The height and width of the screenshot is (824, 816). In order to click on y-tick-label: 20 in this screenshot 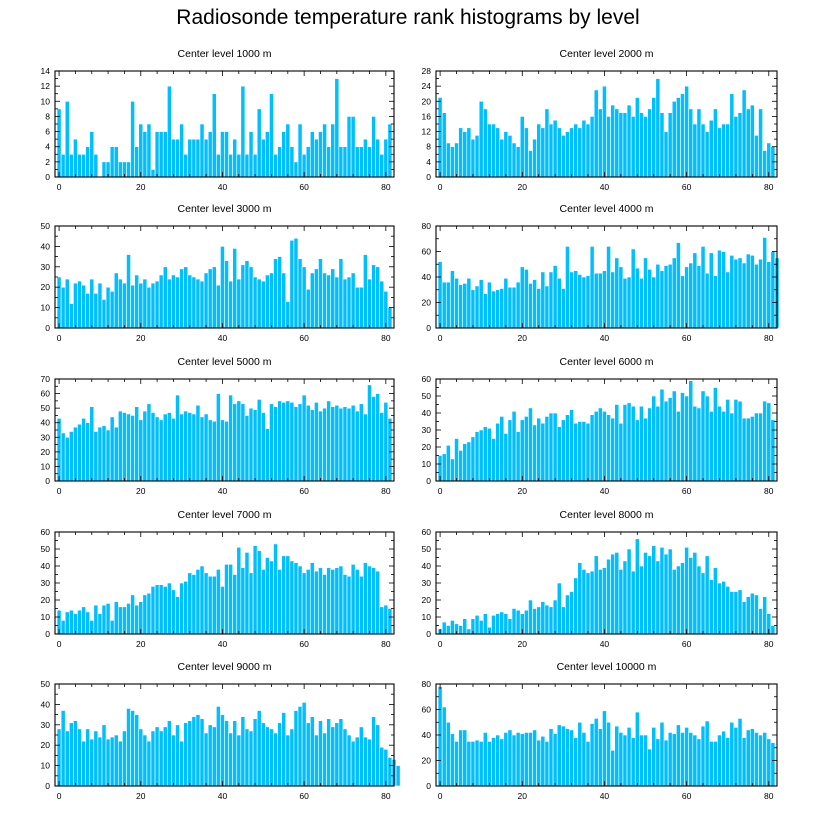, I will do `click(427, 447)`.